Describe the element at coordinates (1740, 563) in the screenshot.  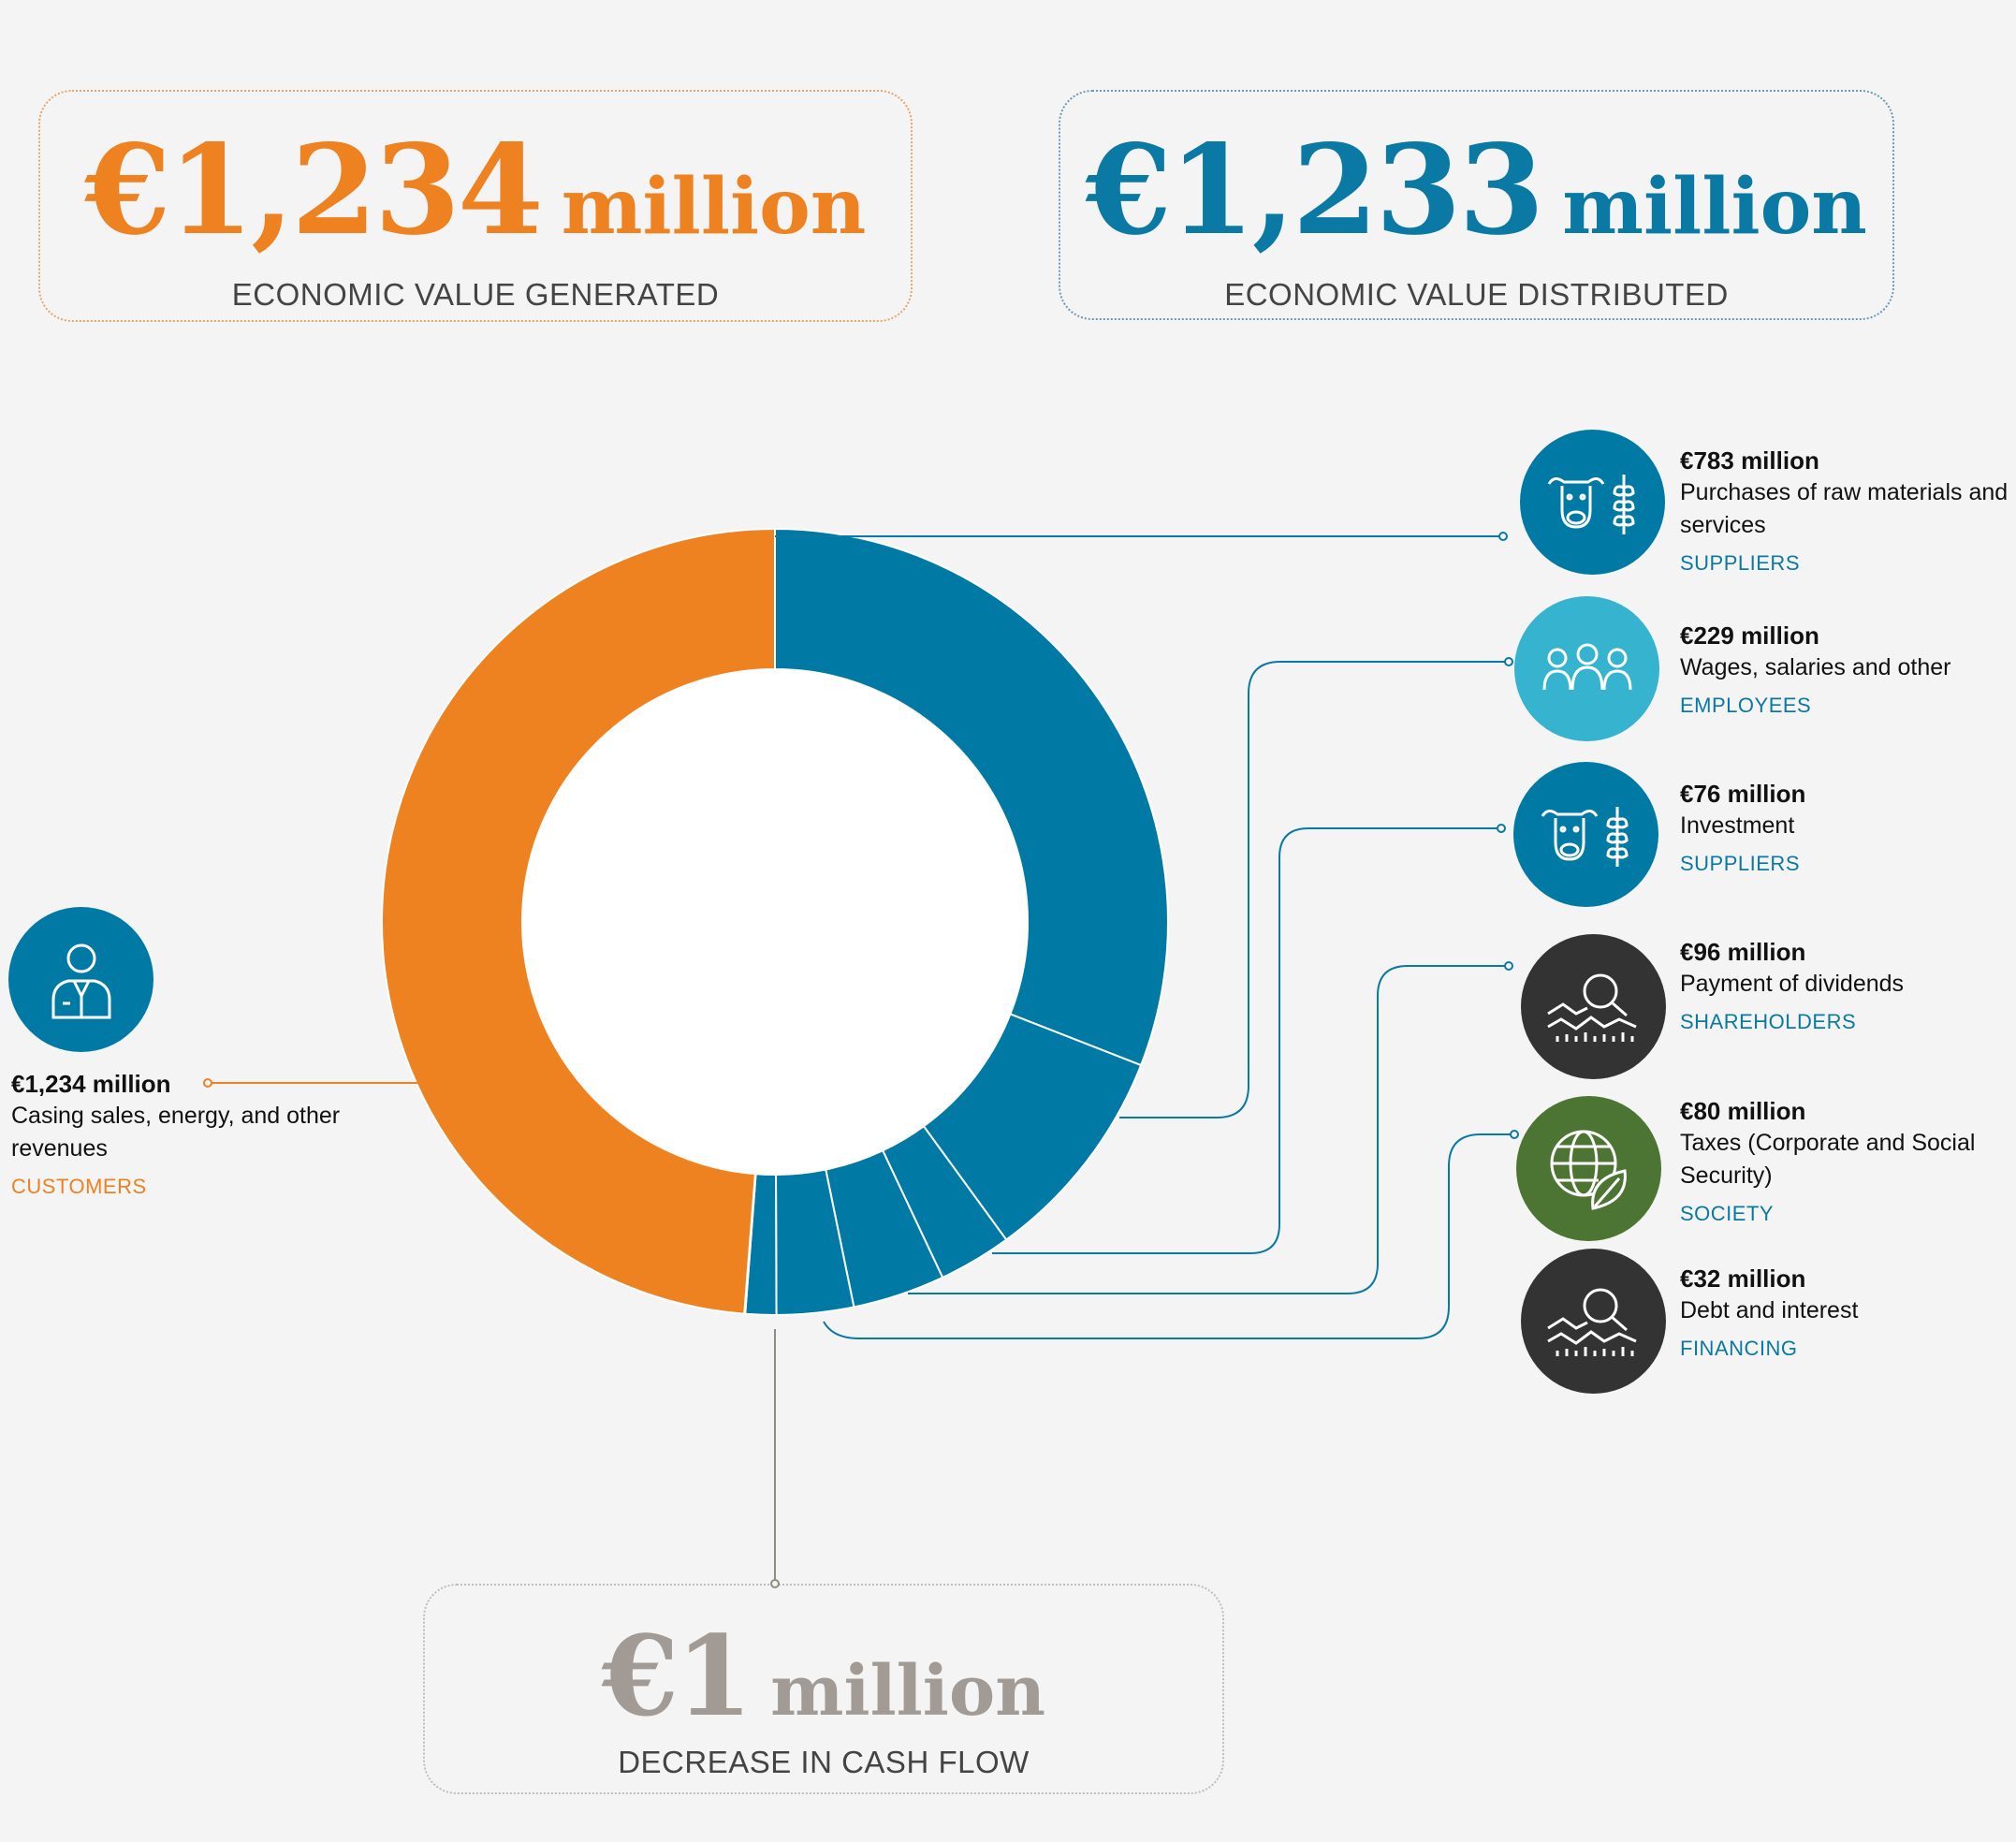
I see `purchases-category: SUPPLIERS` at that location.